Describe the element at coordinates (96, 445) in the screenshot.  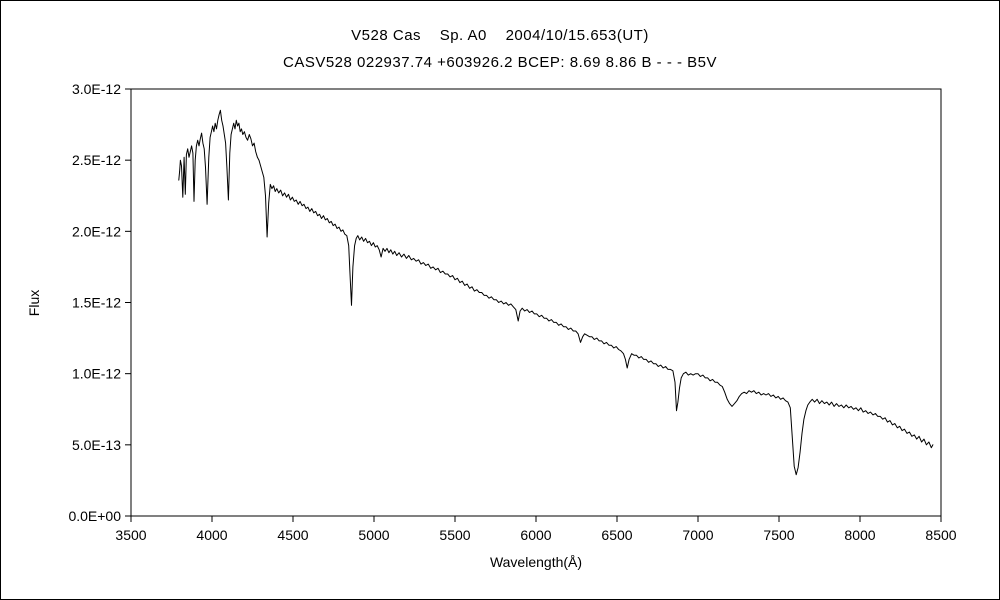
I see `y-tick-label: 5.0E-13` at that location.